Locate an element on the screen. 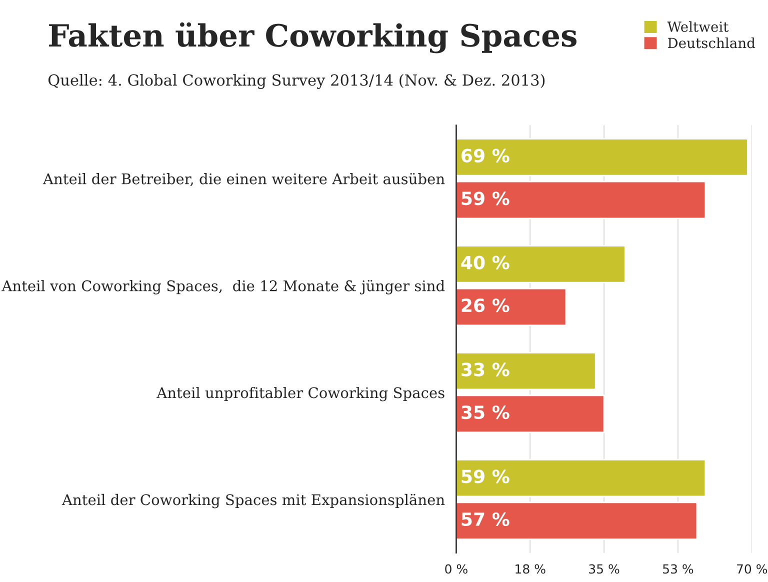 The image size is (768, 582). chart-title: Fakten über Coworking Spaces is located at coordinates (312, 38).